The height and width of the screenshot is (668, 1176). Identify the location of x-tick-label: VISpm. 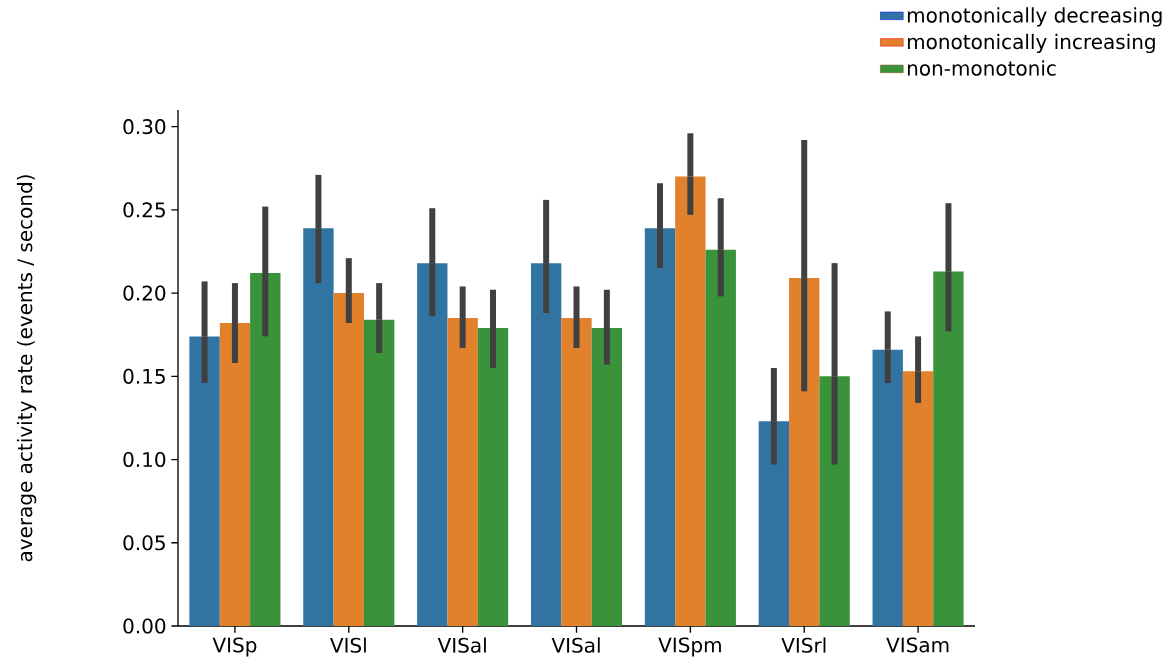
(689, 647).